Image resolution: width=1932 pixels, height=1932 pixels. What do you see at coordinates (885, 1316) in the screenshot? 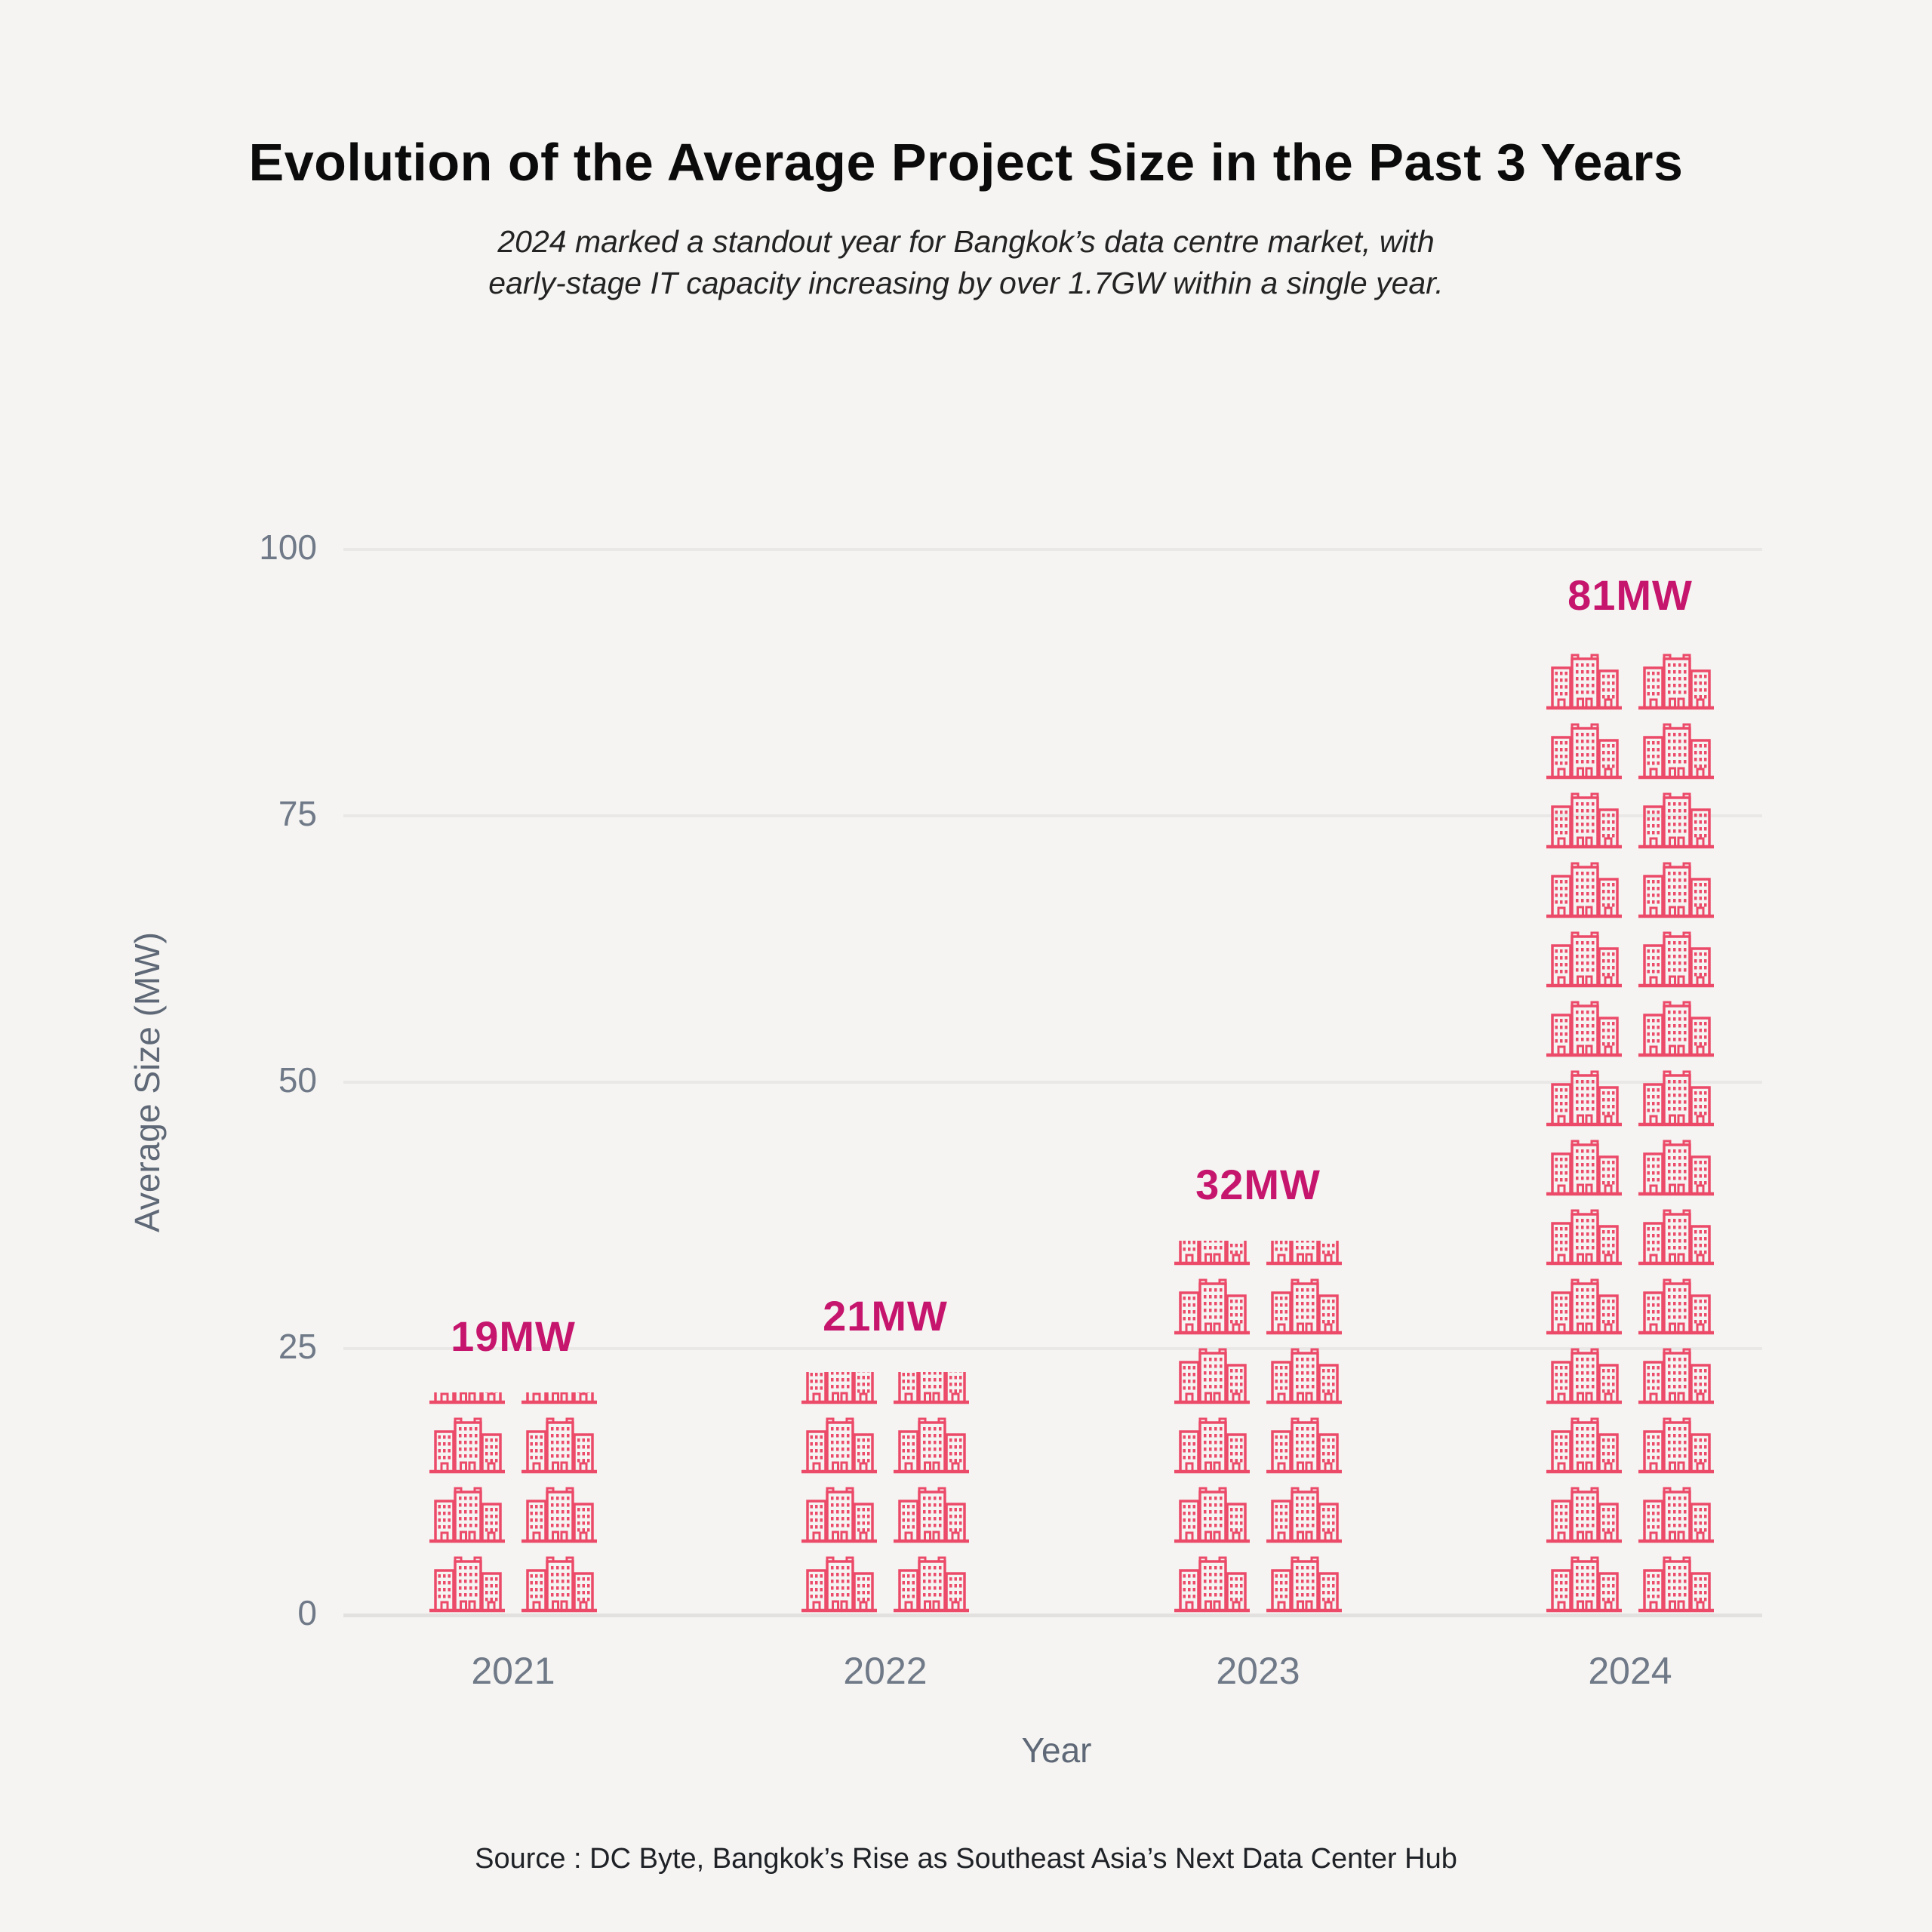
I see `value-label: 21MW` at bounding box center [885, 1316].